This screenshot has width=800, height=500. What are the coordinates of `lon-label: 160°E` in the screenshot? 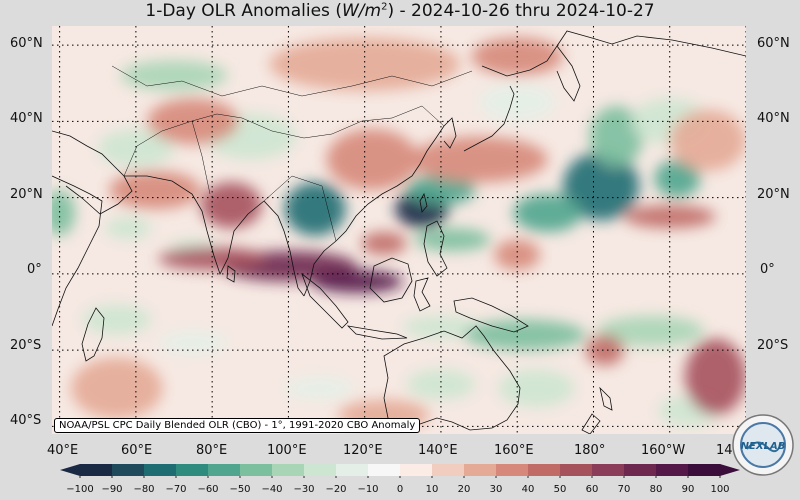 It's located at (514, 450).